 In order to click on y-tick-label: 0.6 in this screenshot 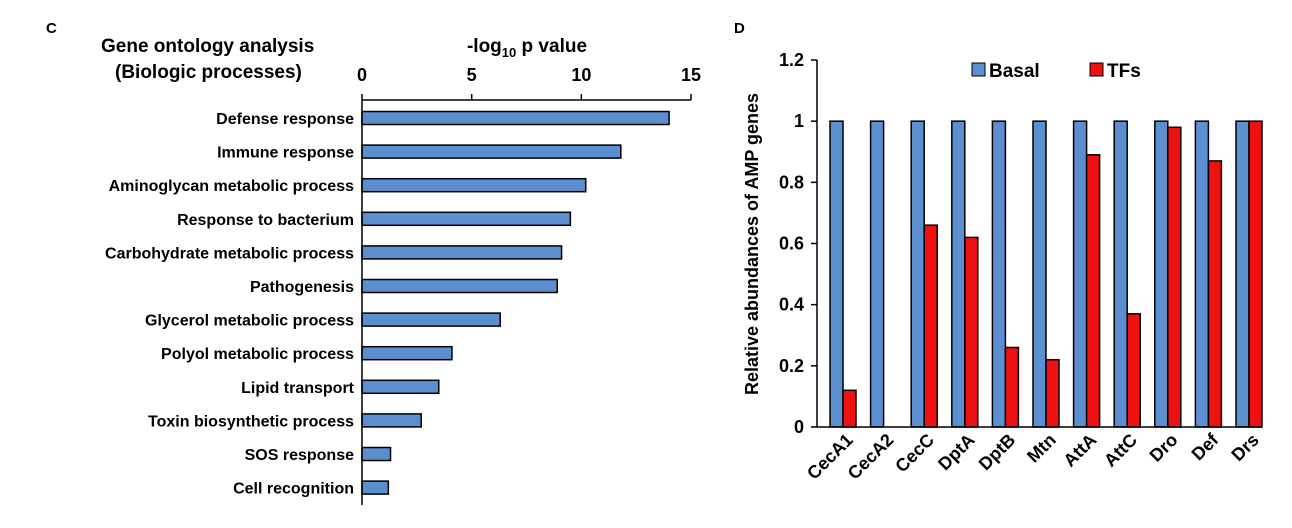, I will do `click(791, 244)`.